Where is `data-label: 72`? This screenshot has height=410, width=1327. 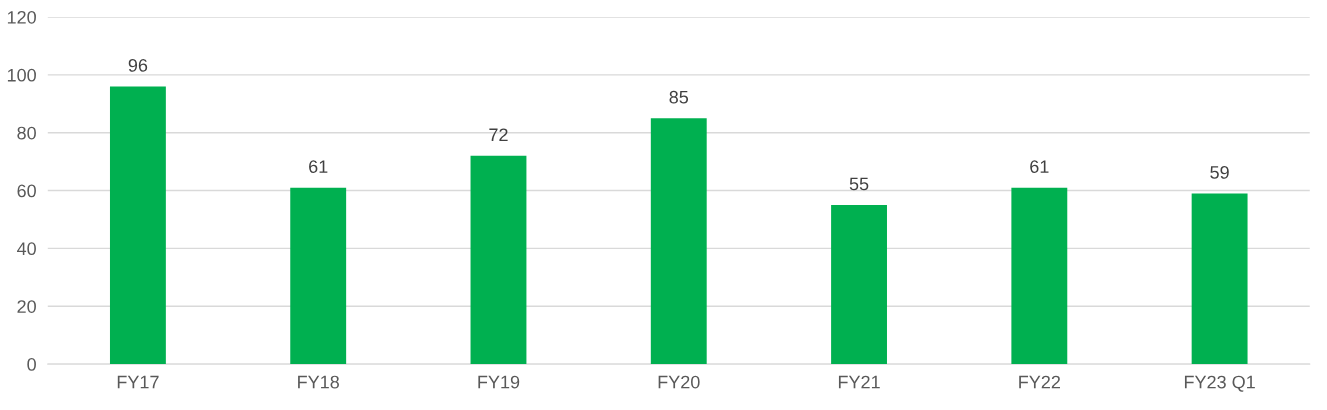 data-label: 72 is located at coordinates (498, 134).